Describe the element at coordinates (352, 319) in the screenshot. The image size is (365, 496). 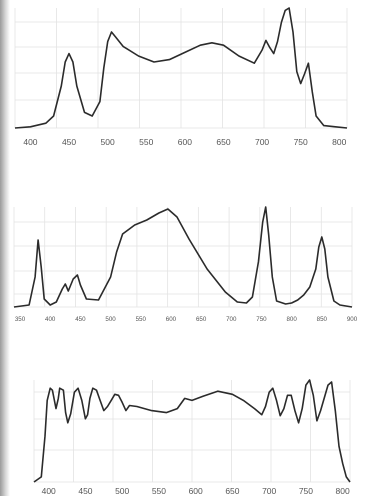
I see `x-tick-label: 900` at that location.